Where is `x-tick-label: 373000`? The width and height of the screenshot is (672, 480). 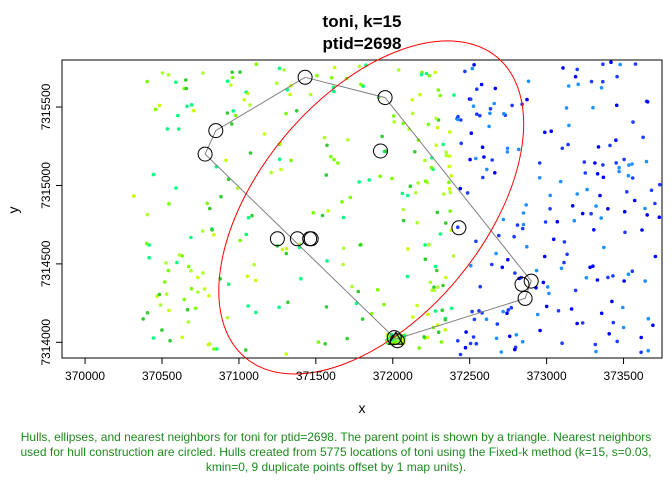 x-tick-label: 373000 is located at coordinates (547, 376).